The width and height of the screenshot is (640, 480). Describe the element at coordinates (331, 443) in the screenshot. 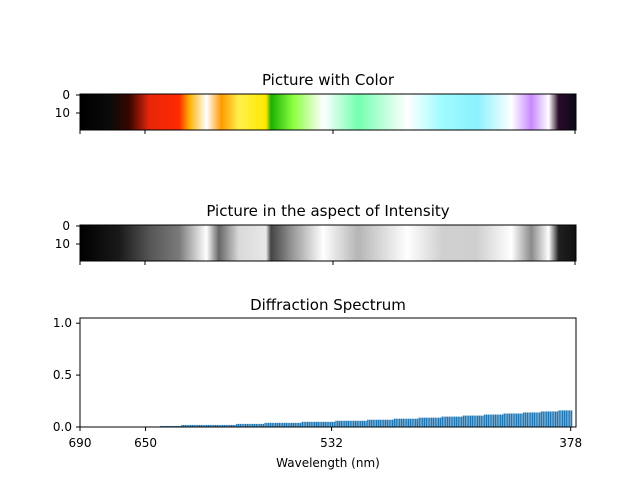

I see `x-tick-label: 532` at that location.